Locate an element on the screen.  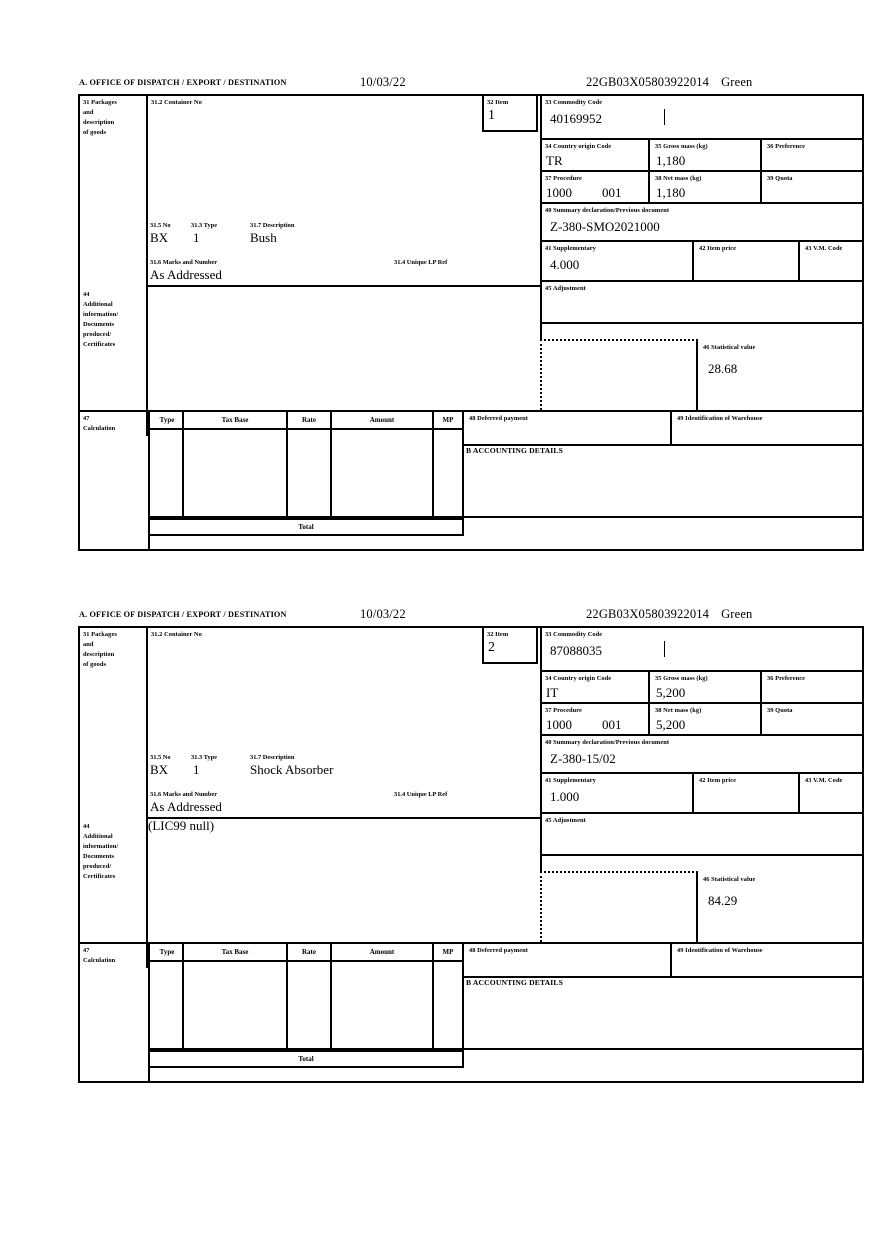
box46-label: 46 Statistical value is located at coordinates (729, 879).